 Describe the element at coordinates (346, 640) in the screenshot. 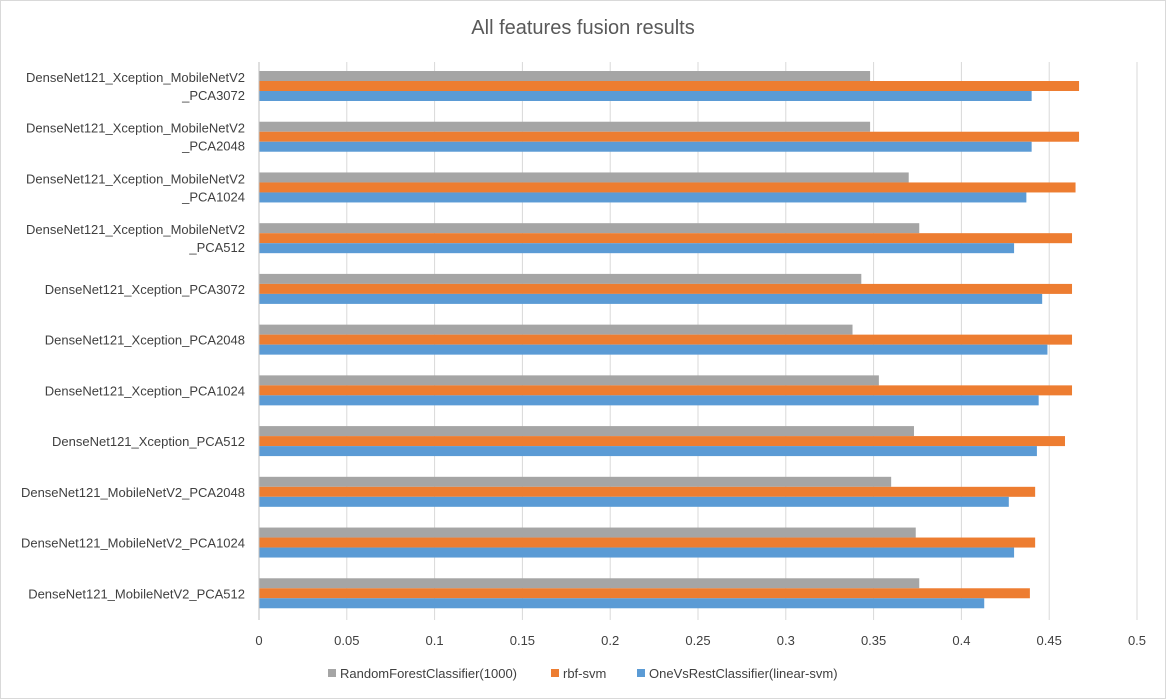

I see `x-tick-label: 0.05` at that location.